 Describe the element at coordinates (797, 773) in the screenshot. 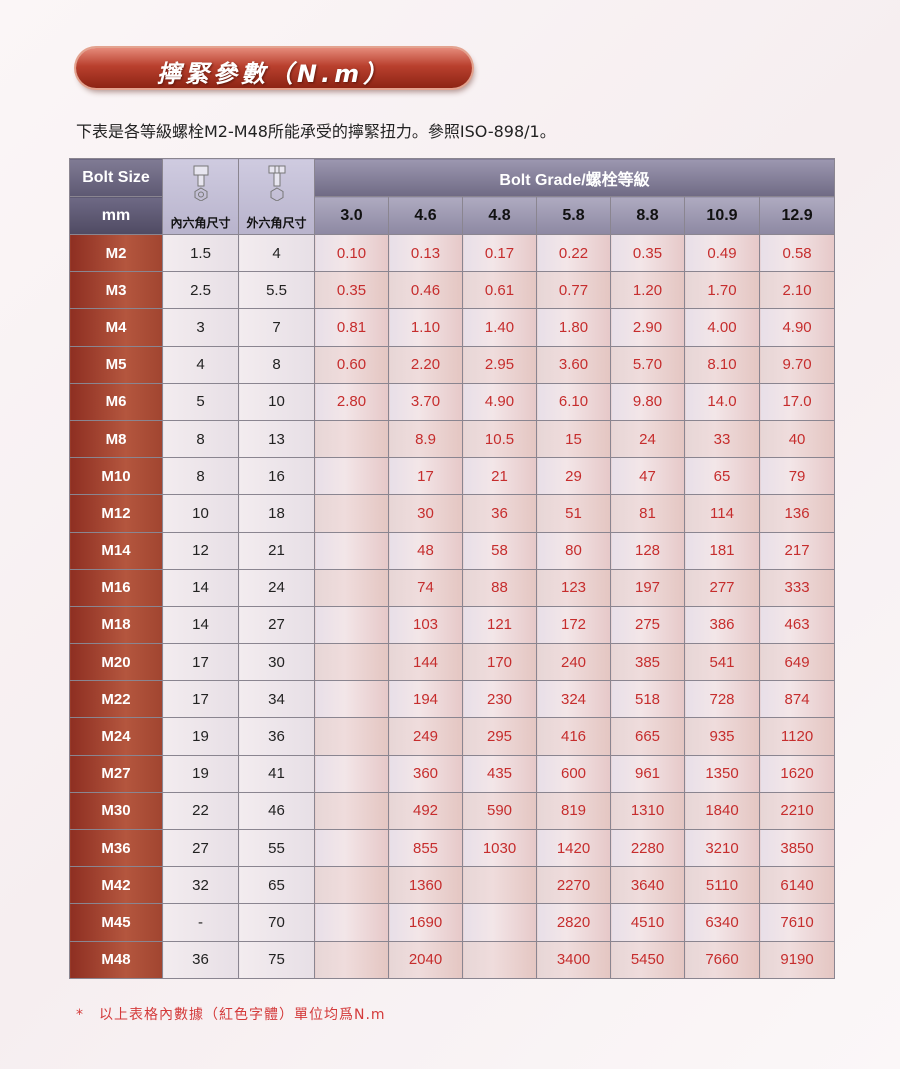

I see `torque-value-cell: 1620` at that location.